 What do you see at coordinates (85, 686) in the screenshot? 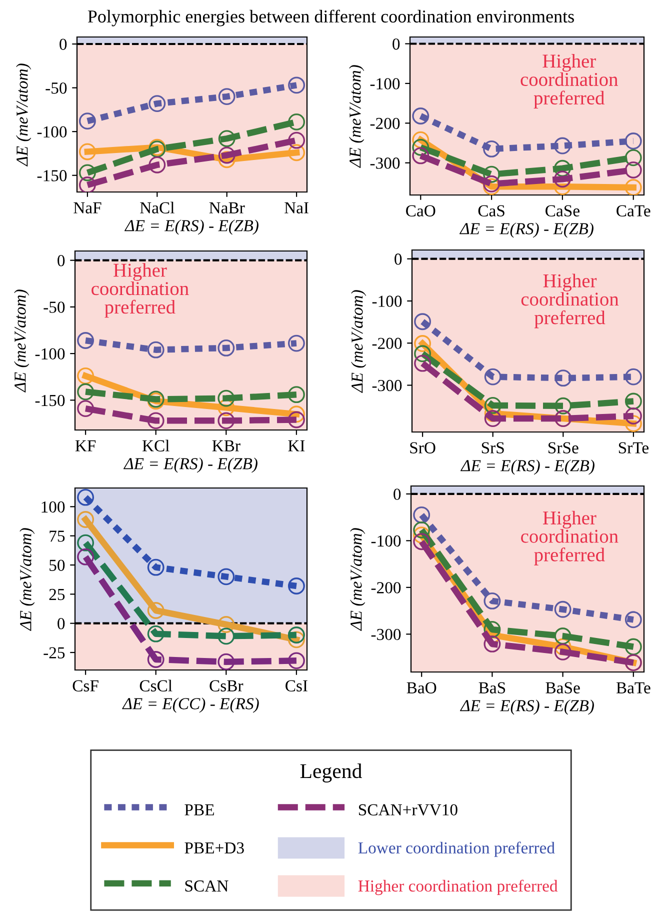
I see `x-tick-label: CsF` at bounding box center [85, 686].